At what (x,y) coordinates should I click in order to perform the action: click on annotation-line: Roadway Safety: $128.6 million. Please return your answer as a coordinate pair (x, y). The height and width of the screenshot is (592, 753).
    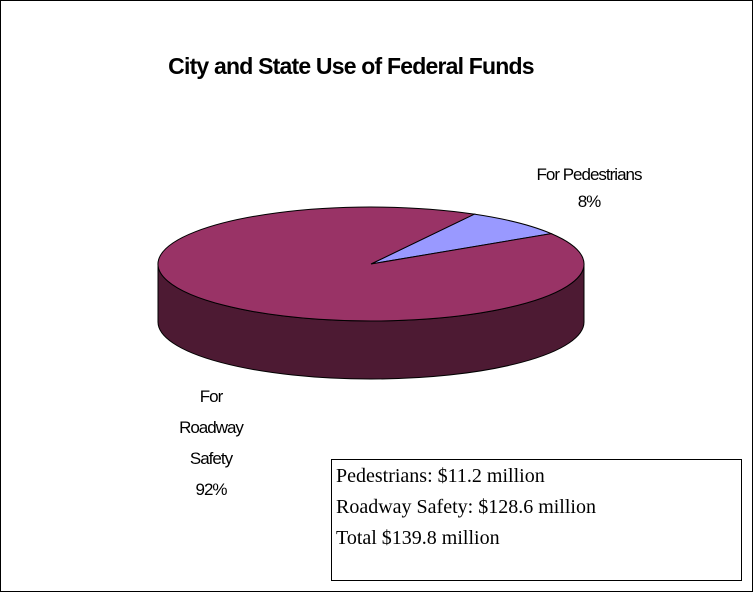
    Looking at the image, I should click on (466, 507).